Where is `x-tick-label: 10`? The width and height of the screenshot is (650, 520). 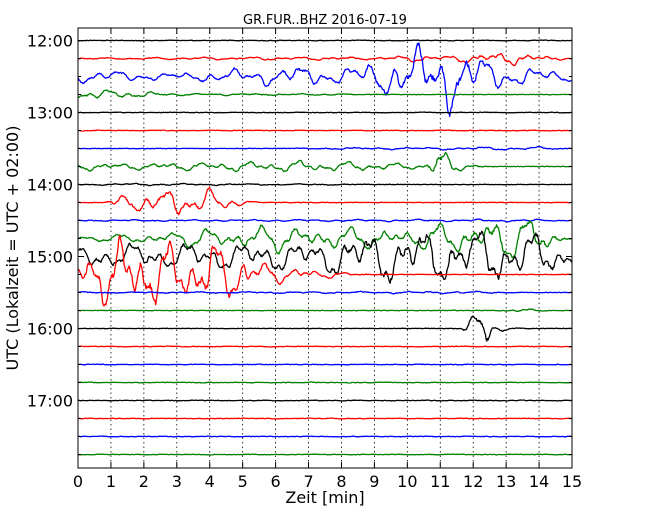
x-tick-label: 10 is located at coordinates (407, 481).